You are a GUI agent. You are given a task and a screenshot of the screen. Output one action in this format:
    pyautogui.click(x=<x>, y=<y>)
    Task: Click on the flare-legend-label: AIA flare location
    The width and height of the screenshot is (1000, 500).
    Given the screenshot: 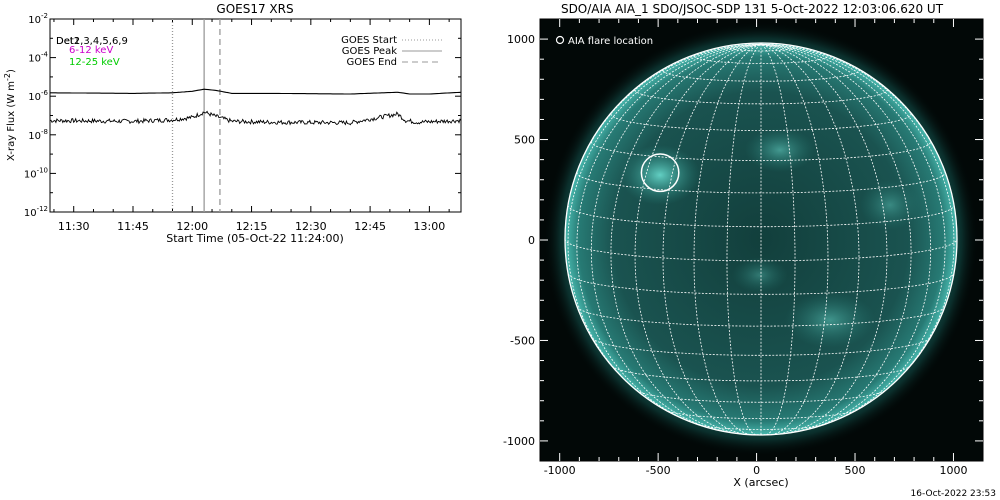 What is the action you would take?
    pyautogui.click(x=610, y=41)
    